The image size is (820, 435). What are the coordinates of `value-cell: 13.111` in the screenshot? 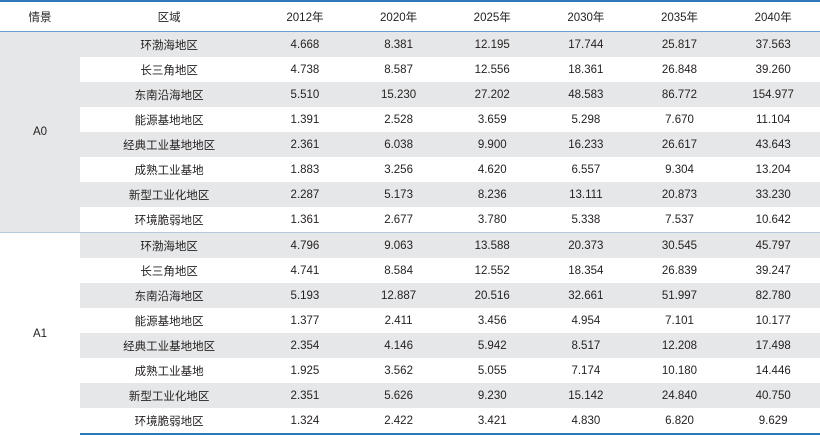 It's located at (586, 194).